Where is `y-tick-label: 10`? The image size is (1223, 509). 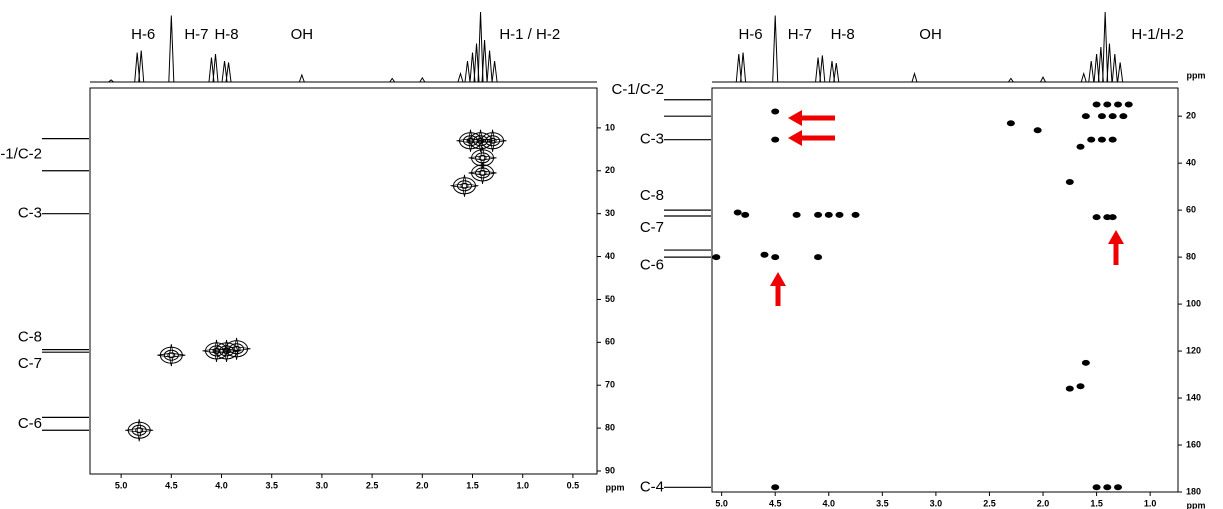
y-tick-label: 10 is located at coordinates (610, 127).